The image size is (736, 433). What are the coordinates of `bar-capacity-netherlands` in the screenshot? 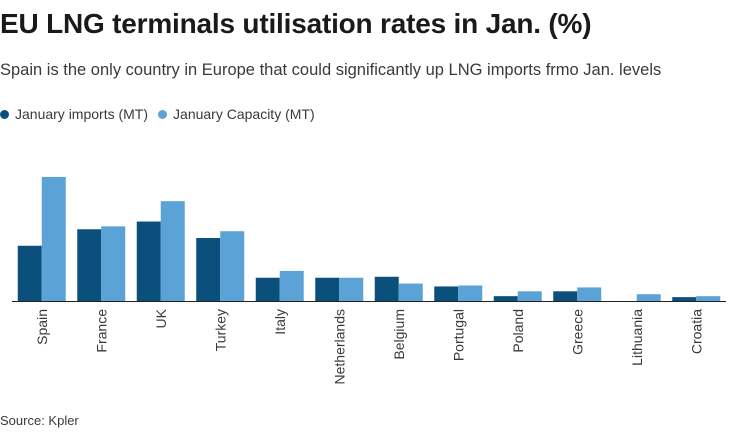 It's located at (351, 289).